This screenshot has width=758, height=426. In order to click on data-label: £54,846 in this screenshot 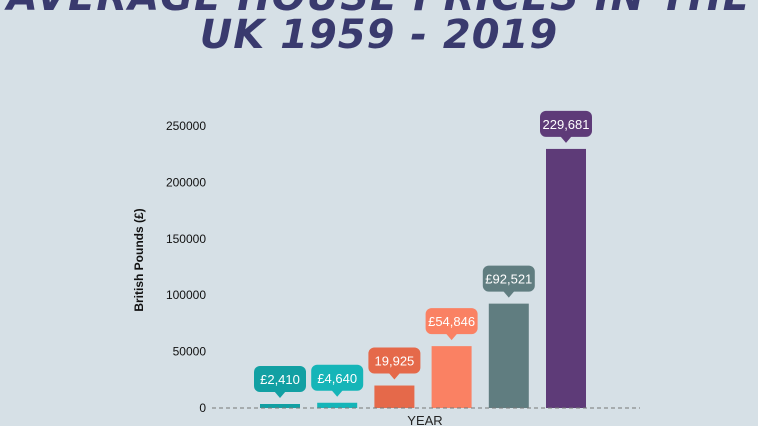, I will do `click(451, 321)`.